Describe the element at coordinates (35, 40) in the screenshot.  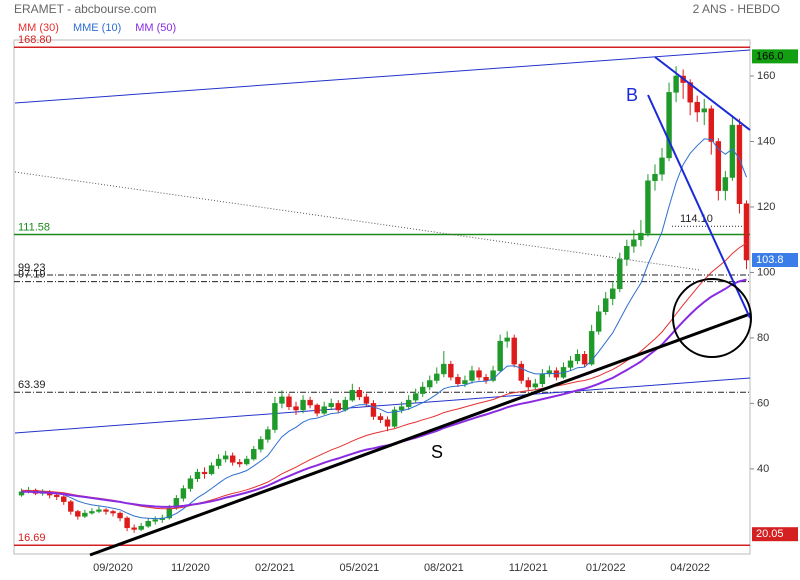
I see `level-label: 168.80` at that location.